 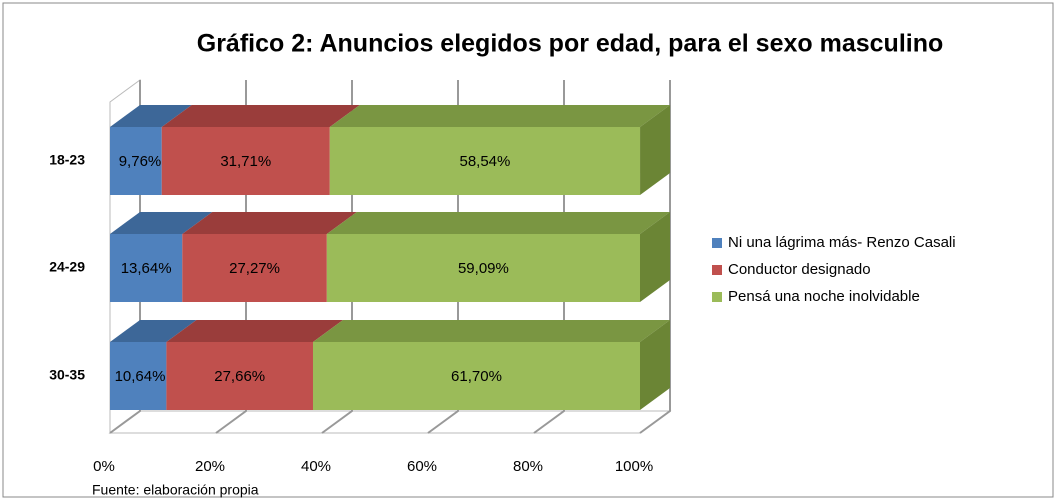 I want to click on legend-label: Pensá una noche inolvidable, so click(x=824, y=296).